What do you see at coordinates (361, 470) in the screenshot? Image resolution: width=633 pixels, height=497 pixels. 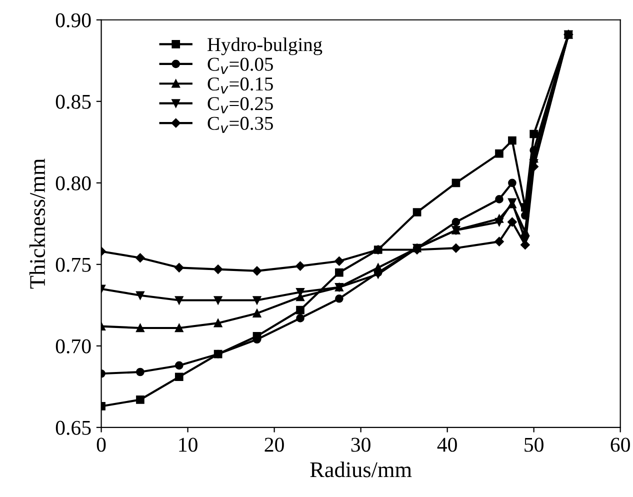 I see `x-axis-title: Radius/mm` at bounding box center [361, 470].